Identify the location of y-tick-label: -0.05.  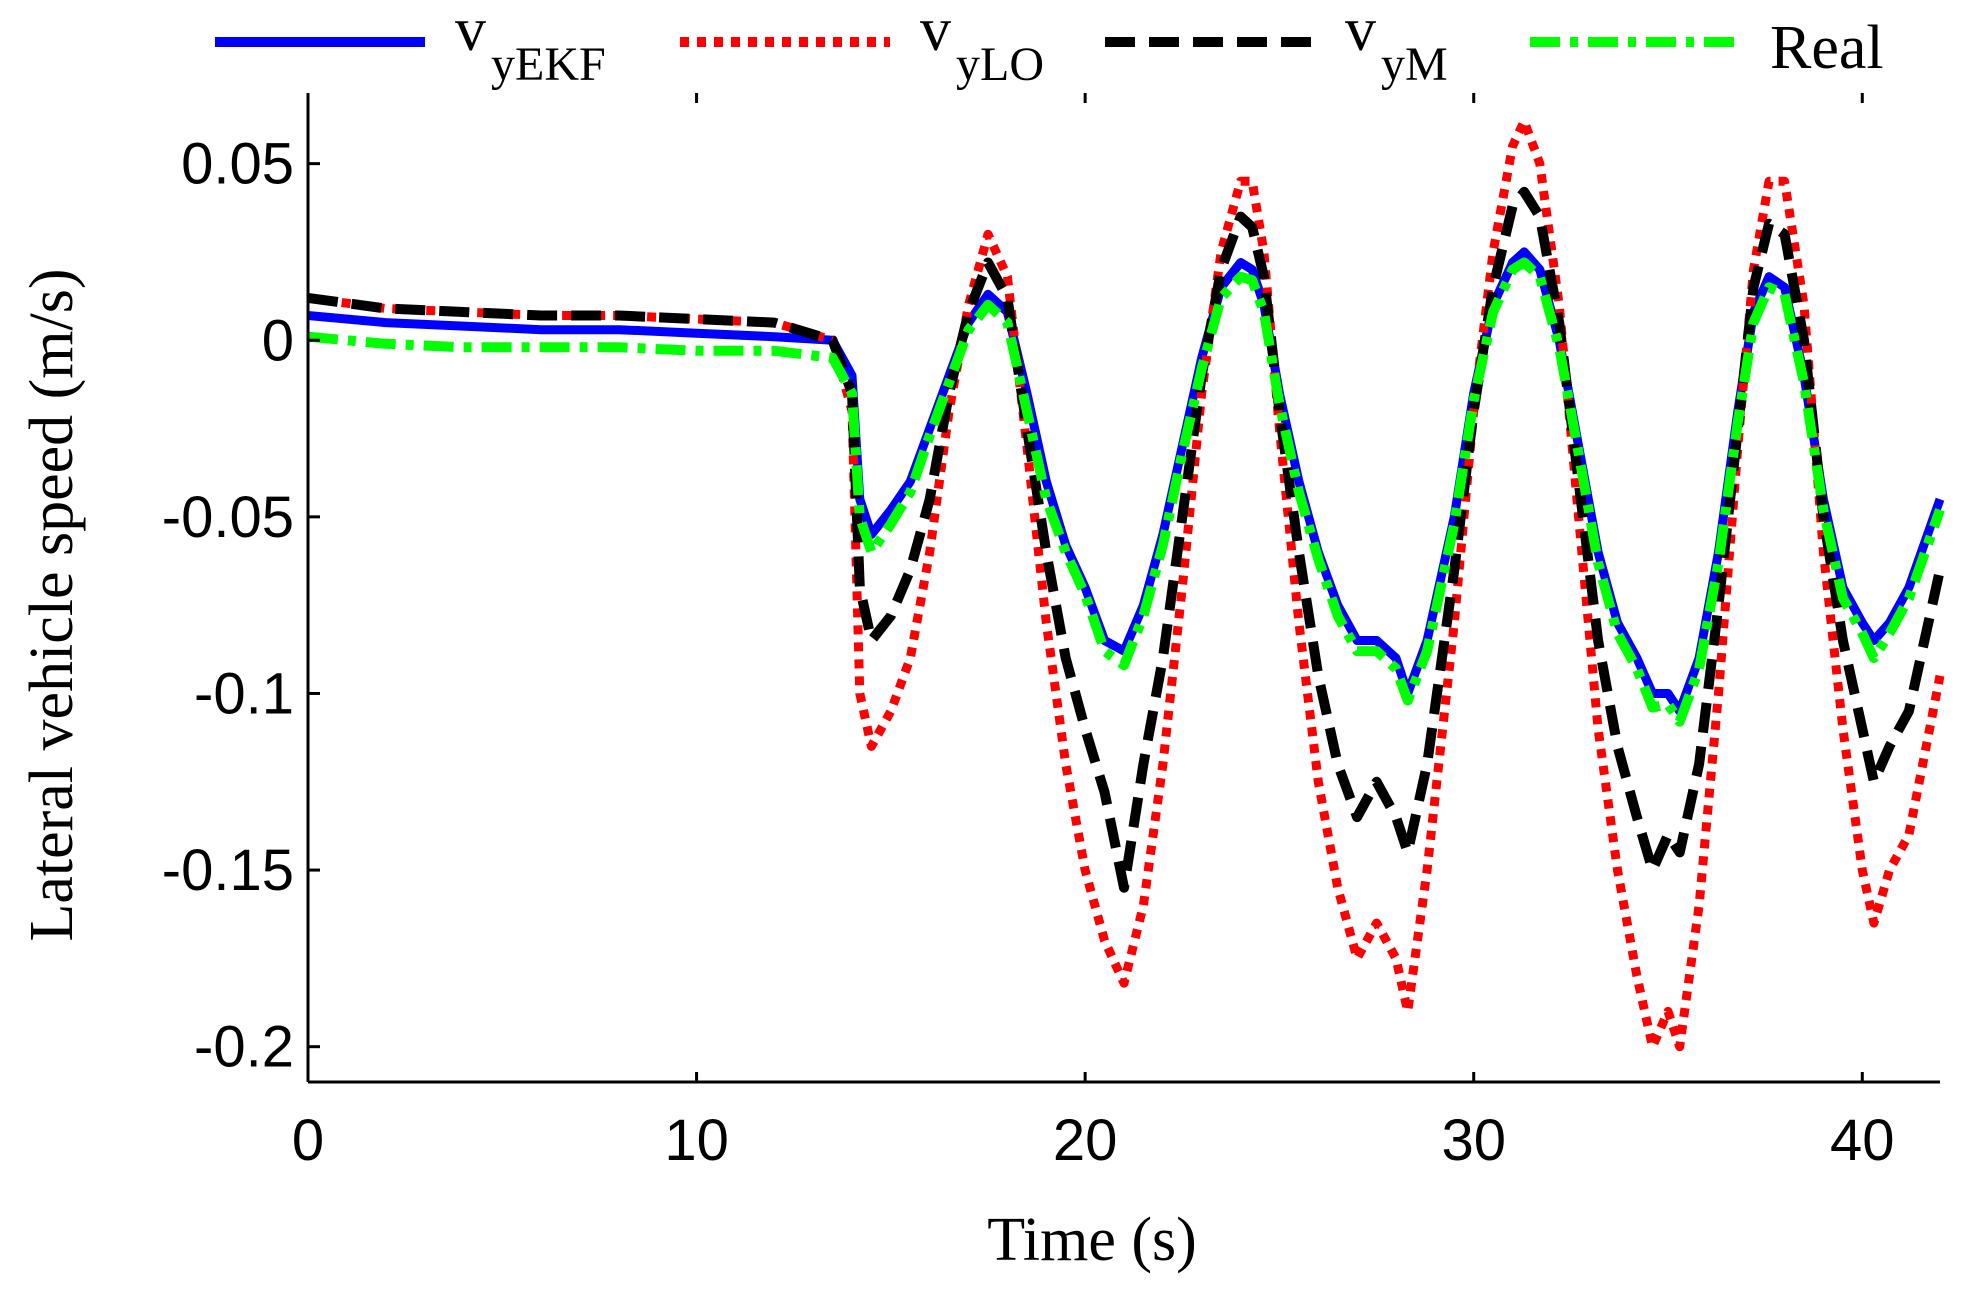
(228, 517).